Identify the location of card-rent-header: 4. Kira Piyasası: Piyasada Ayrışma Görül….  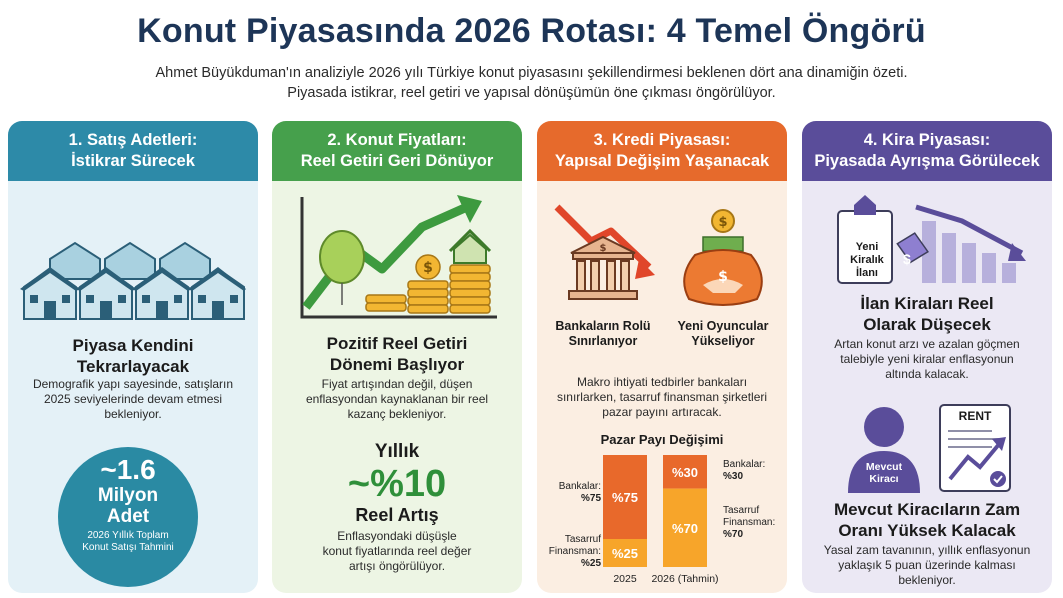
(927, 151).